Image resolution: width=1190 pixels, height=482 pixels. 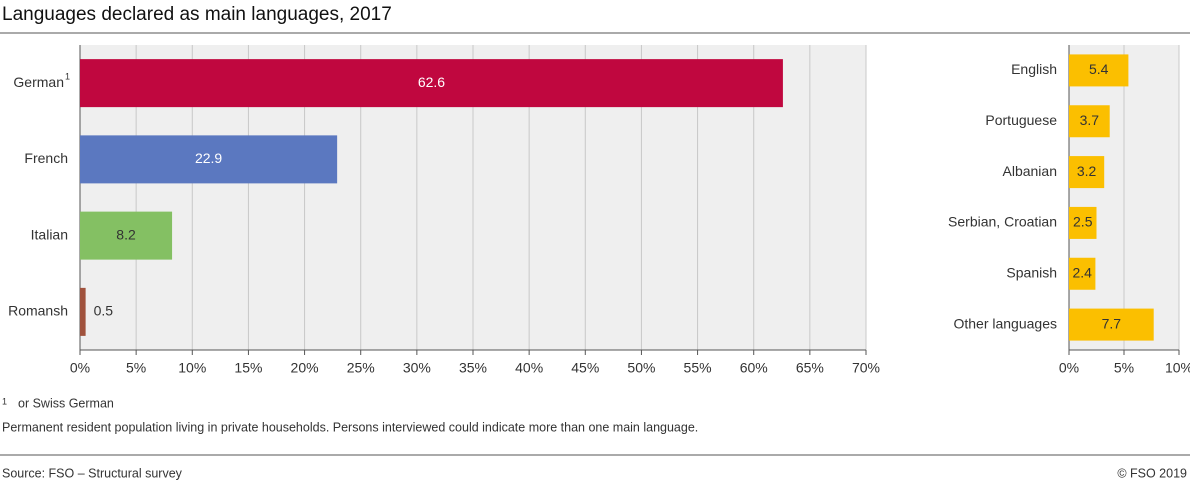 I want to click on x-tick-label: 40%, so click(x=529, y=368).